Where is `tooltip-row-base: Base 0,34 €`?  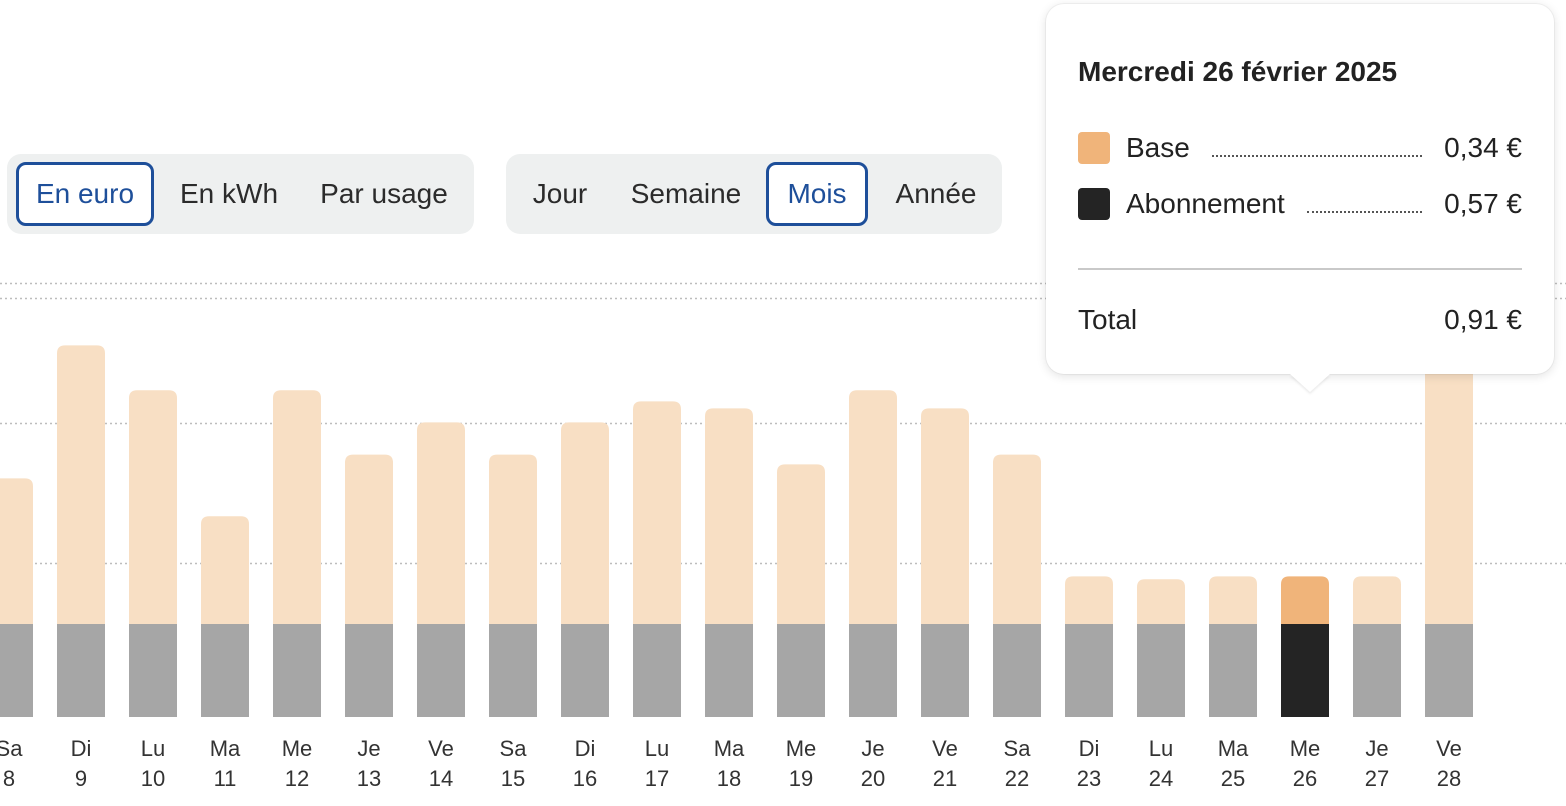 tooltip-row-base: Base 0,34 € is located at coordinates (1300, 148).